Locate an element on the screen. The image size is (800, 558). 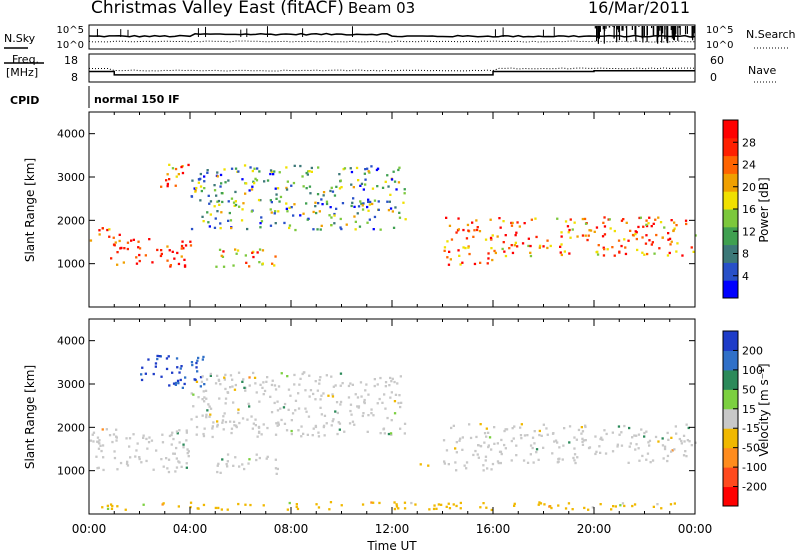
noise-spikes is located at coordinates (395, 35).